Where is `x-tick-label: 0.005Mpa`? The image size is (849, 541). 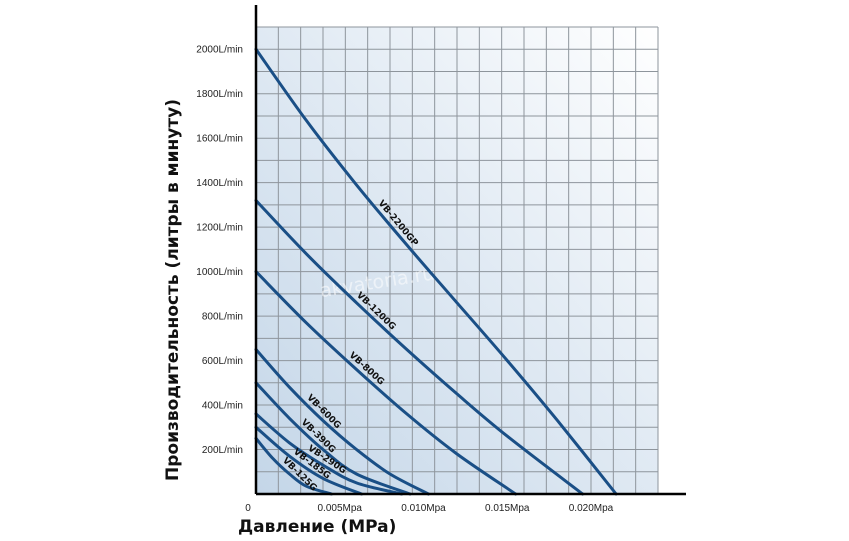
x-tick-label: 0.005Mpa is located at coordinates (340, 508).